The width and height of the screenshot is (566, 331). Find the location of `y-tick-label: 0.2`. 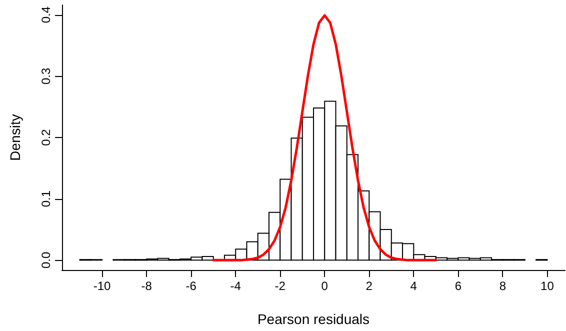

y-tick-label: 0.2 is located at coordinates (46, 137).